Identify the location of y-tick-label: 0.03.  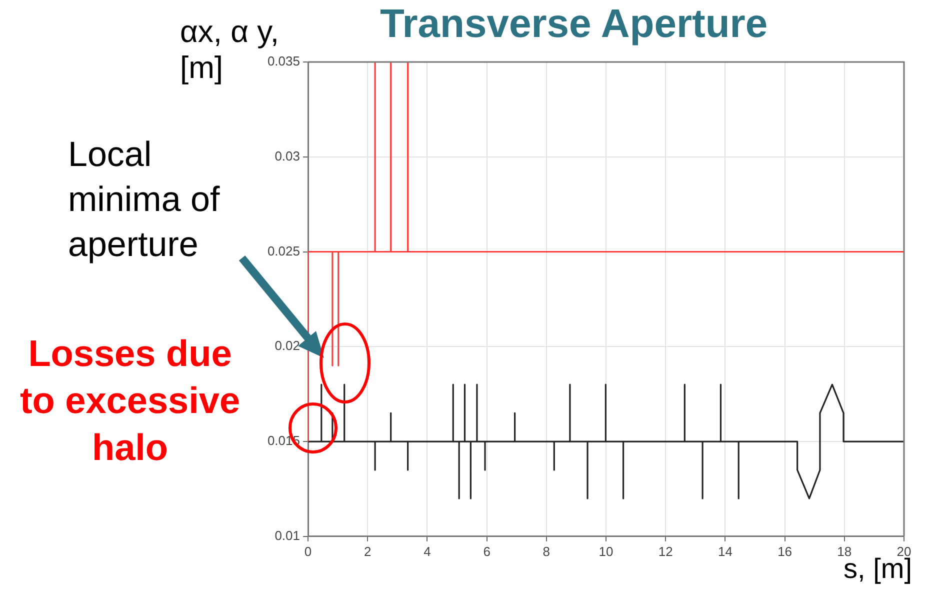
(287, 156).